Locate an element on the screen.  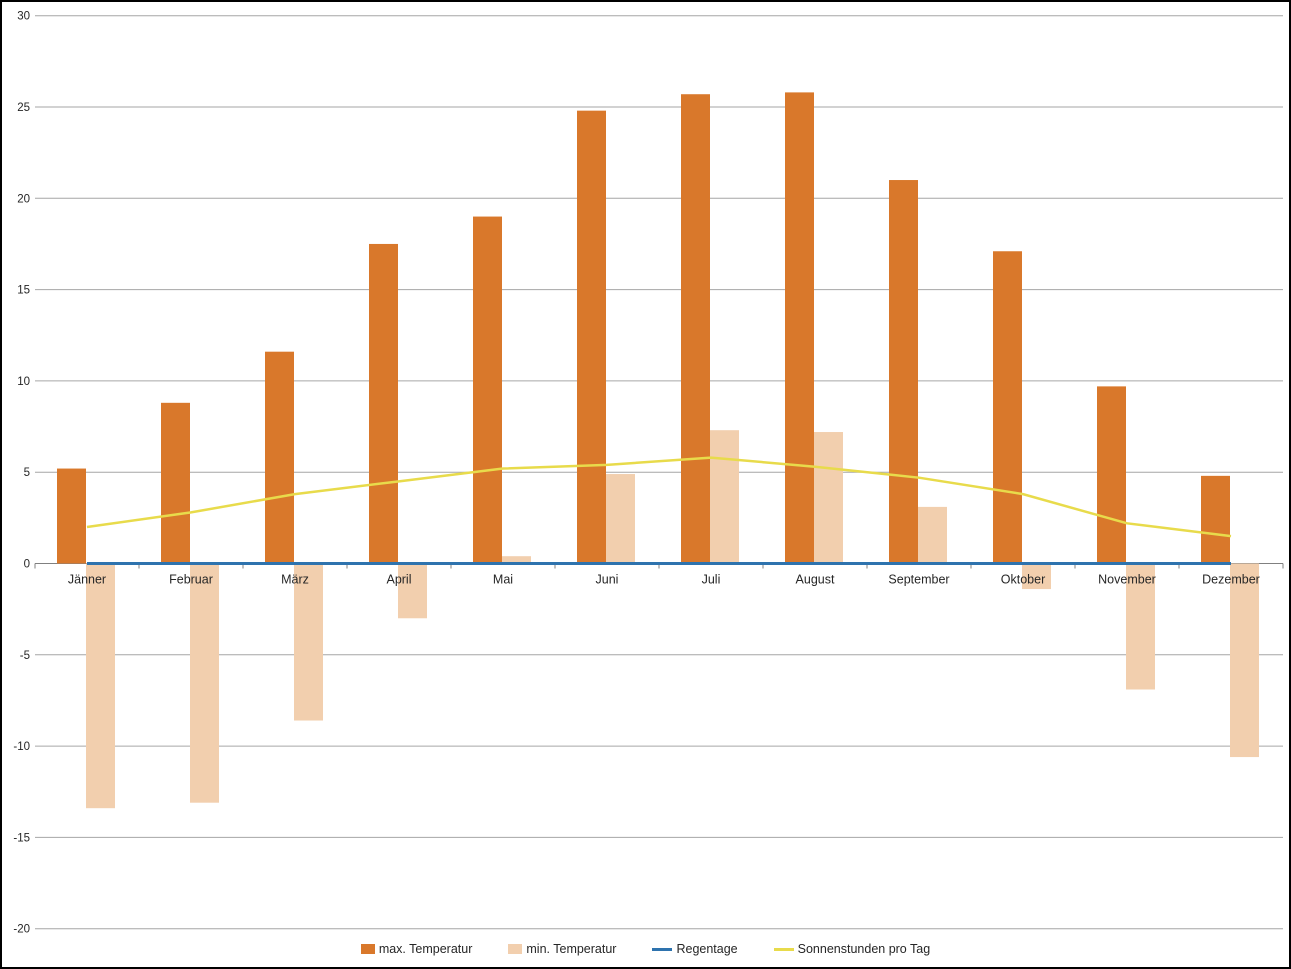
x-axis-label: November is located at coordinates (1127, 580).